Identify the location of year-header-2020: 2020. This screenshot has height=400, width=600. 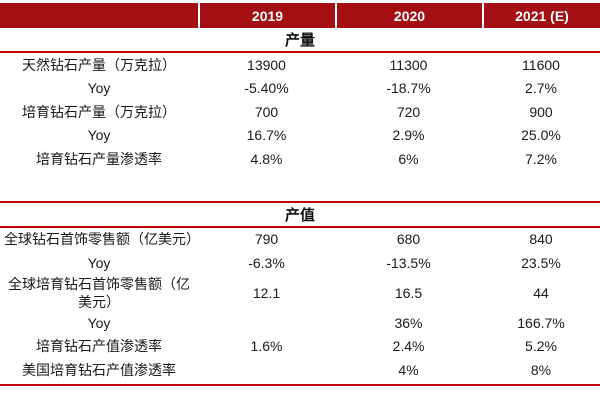
(408, 15).